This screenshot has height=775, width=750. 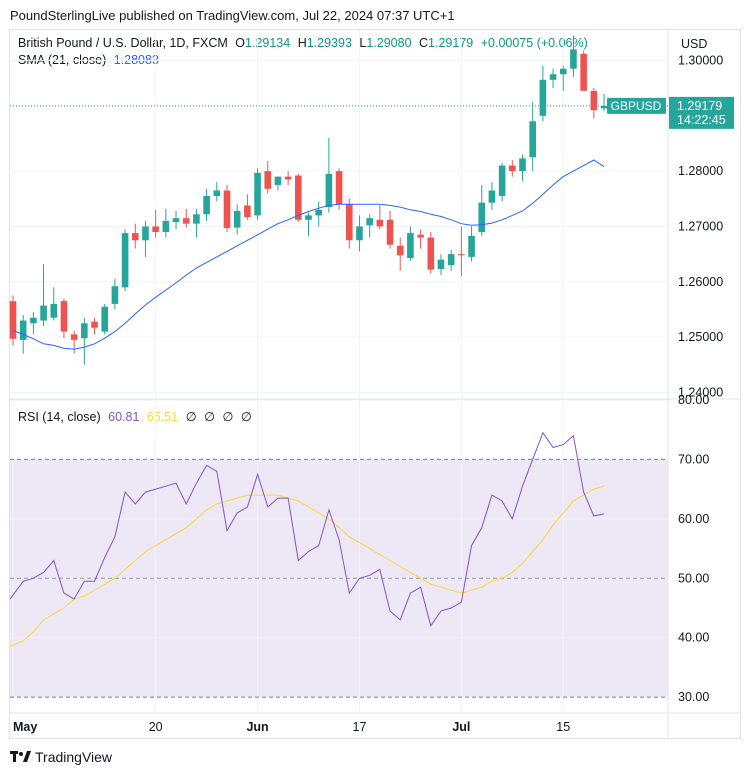 I want to click on rsi-tick-label: 60.00, so click(x=693, y=519).